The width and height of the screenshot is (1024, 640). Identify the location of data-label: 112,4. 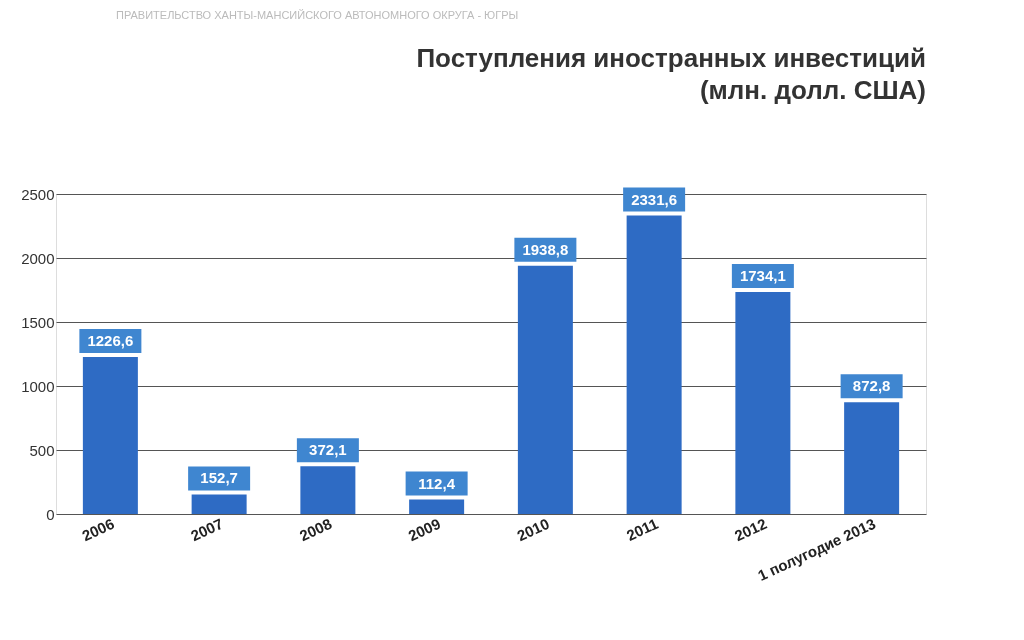
(437, 483).